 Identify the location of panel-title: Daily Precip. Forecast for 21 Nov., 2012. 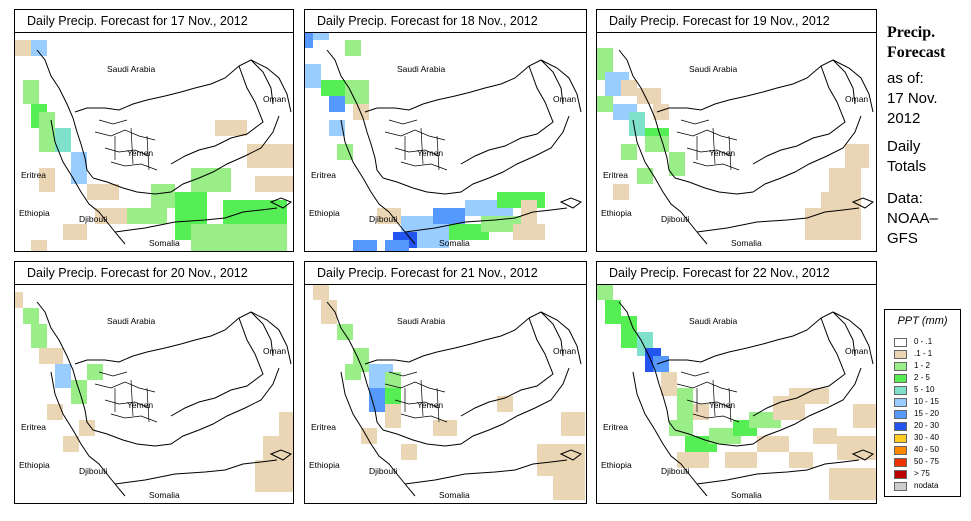
(445, 273).